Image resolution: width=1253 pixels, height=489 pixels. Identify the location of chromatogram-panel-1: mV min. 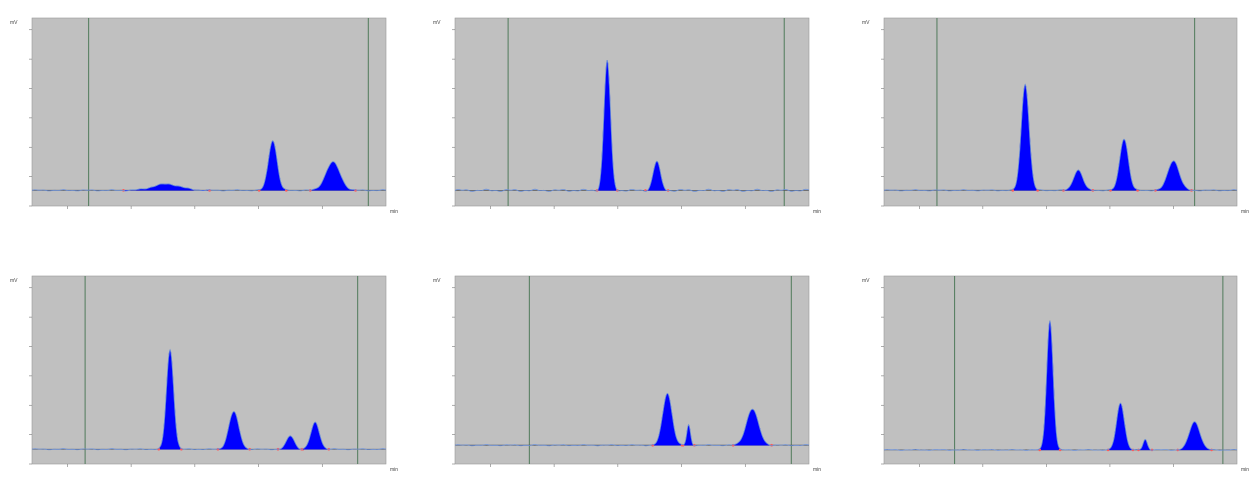
(204, 117).